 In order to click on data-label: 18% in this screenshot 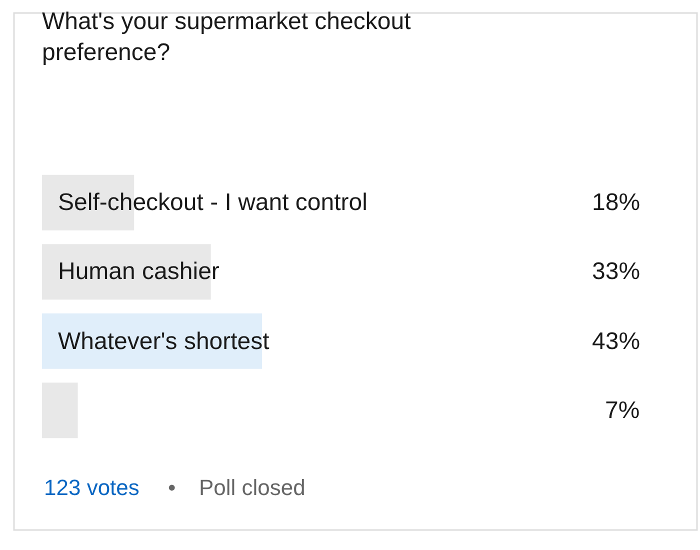, I will do `click(616, 202)`.